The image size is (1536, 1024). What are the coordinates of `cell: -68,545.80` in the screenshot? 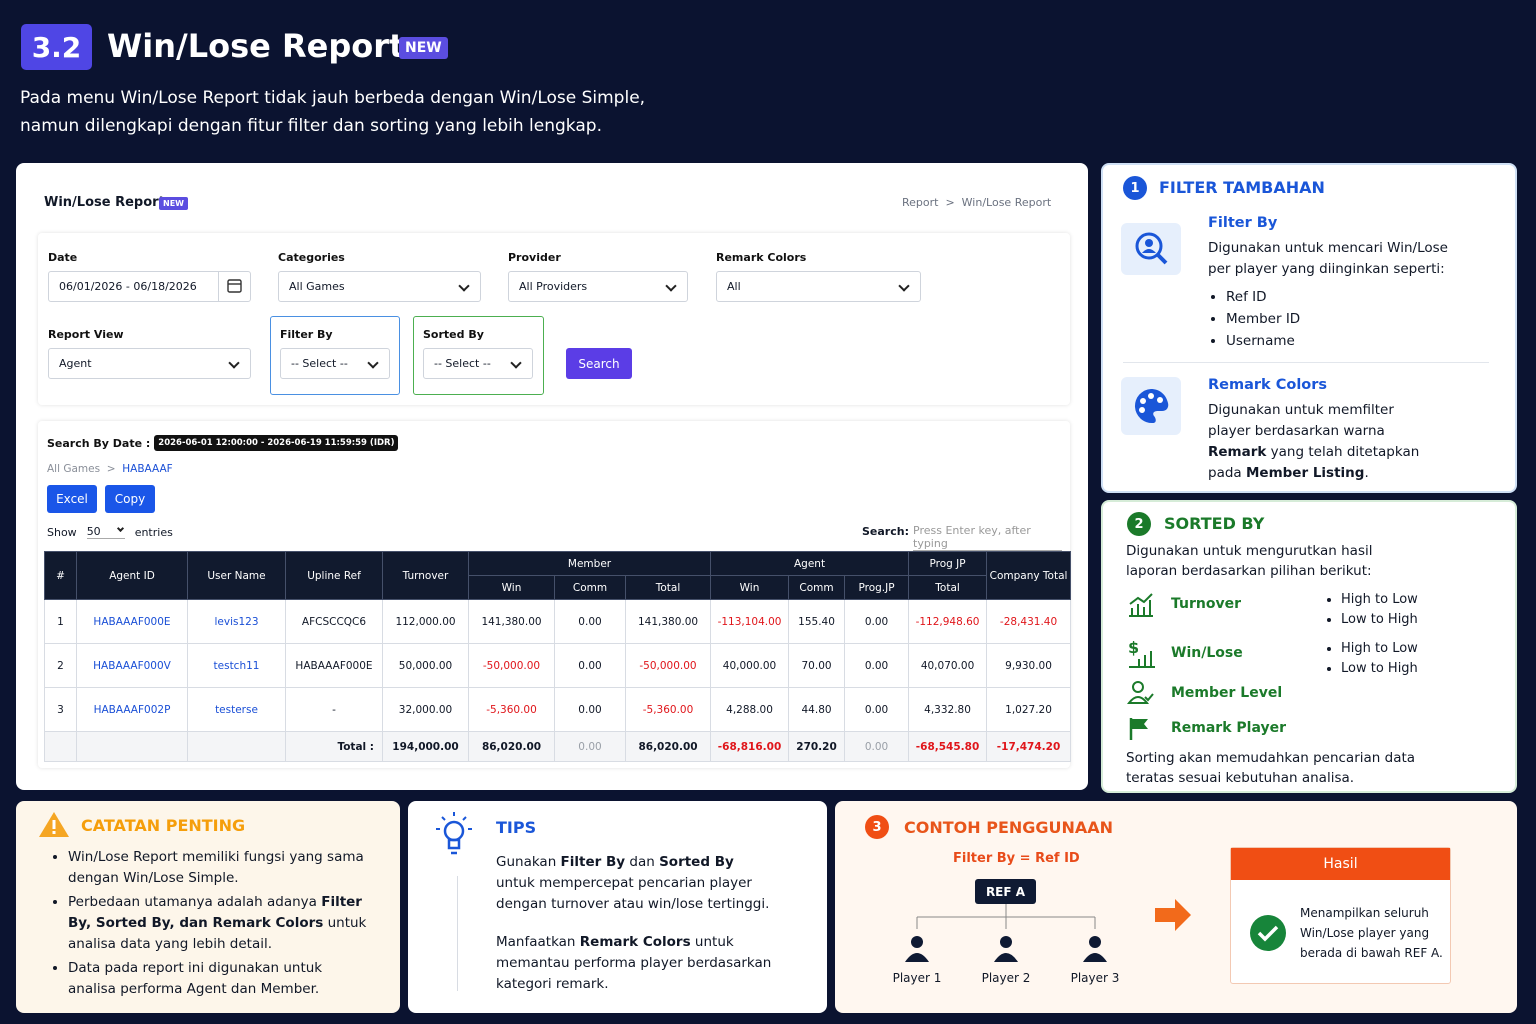 It's located at (948, 746).